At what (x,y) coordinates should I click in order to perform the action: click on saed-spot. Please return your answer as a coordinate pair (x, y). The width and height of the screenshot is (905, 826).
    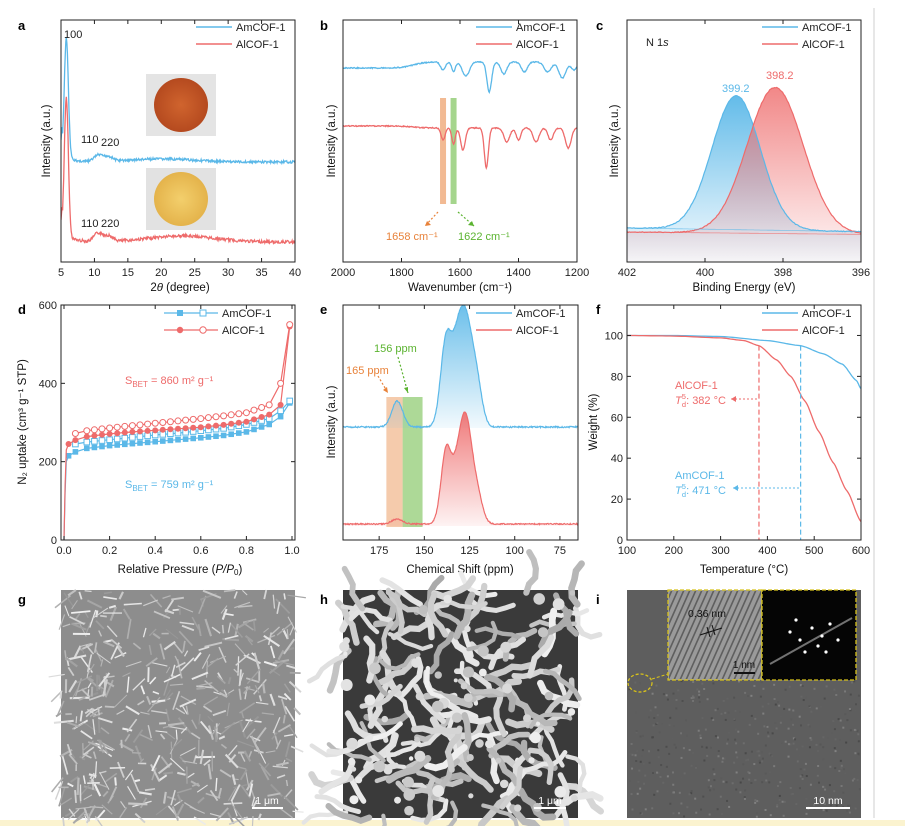
    Looking at the image, I should click on (800, 640).